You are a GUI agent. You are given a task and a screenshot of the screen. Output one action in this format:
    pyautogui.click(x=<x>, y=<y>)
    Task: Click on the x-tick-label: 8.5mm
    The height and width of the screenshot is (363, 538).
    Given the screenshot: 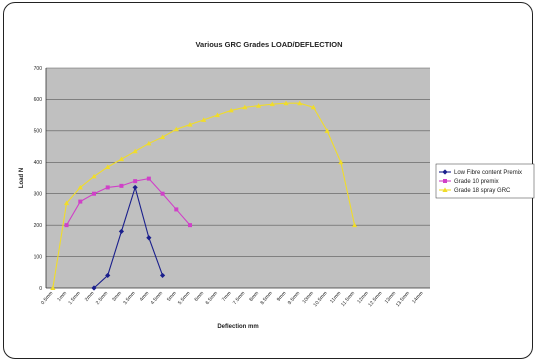 What is the action you would take?
    pyautogui.click(x=266, y=298)
    